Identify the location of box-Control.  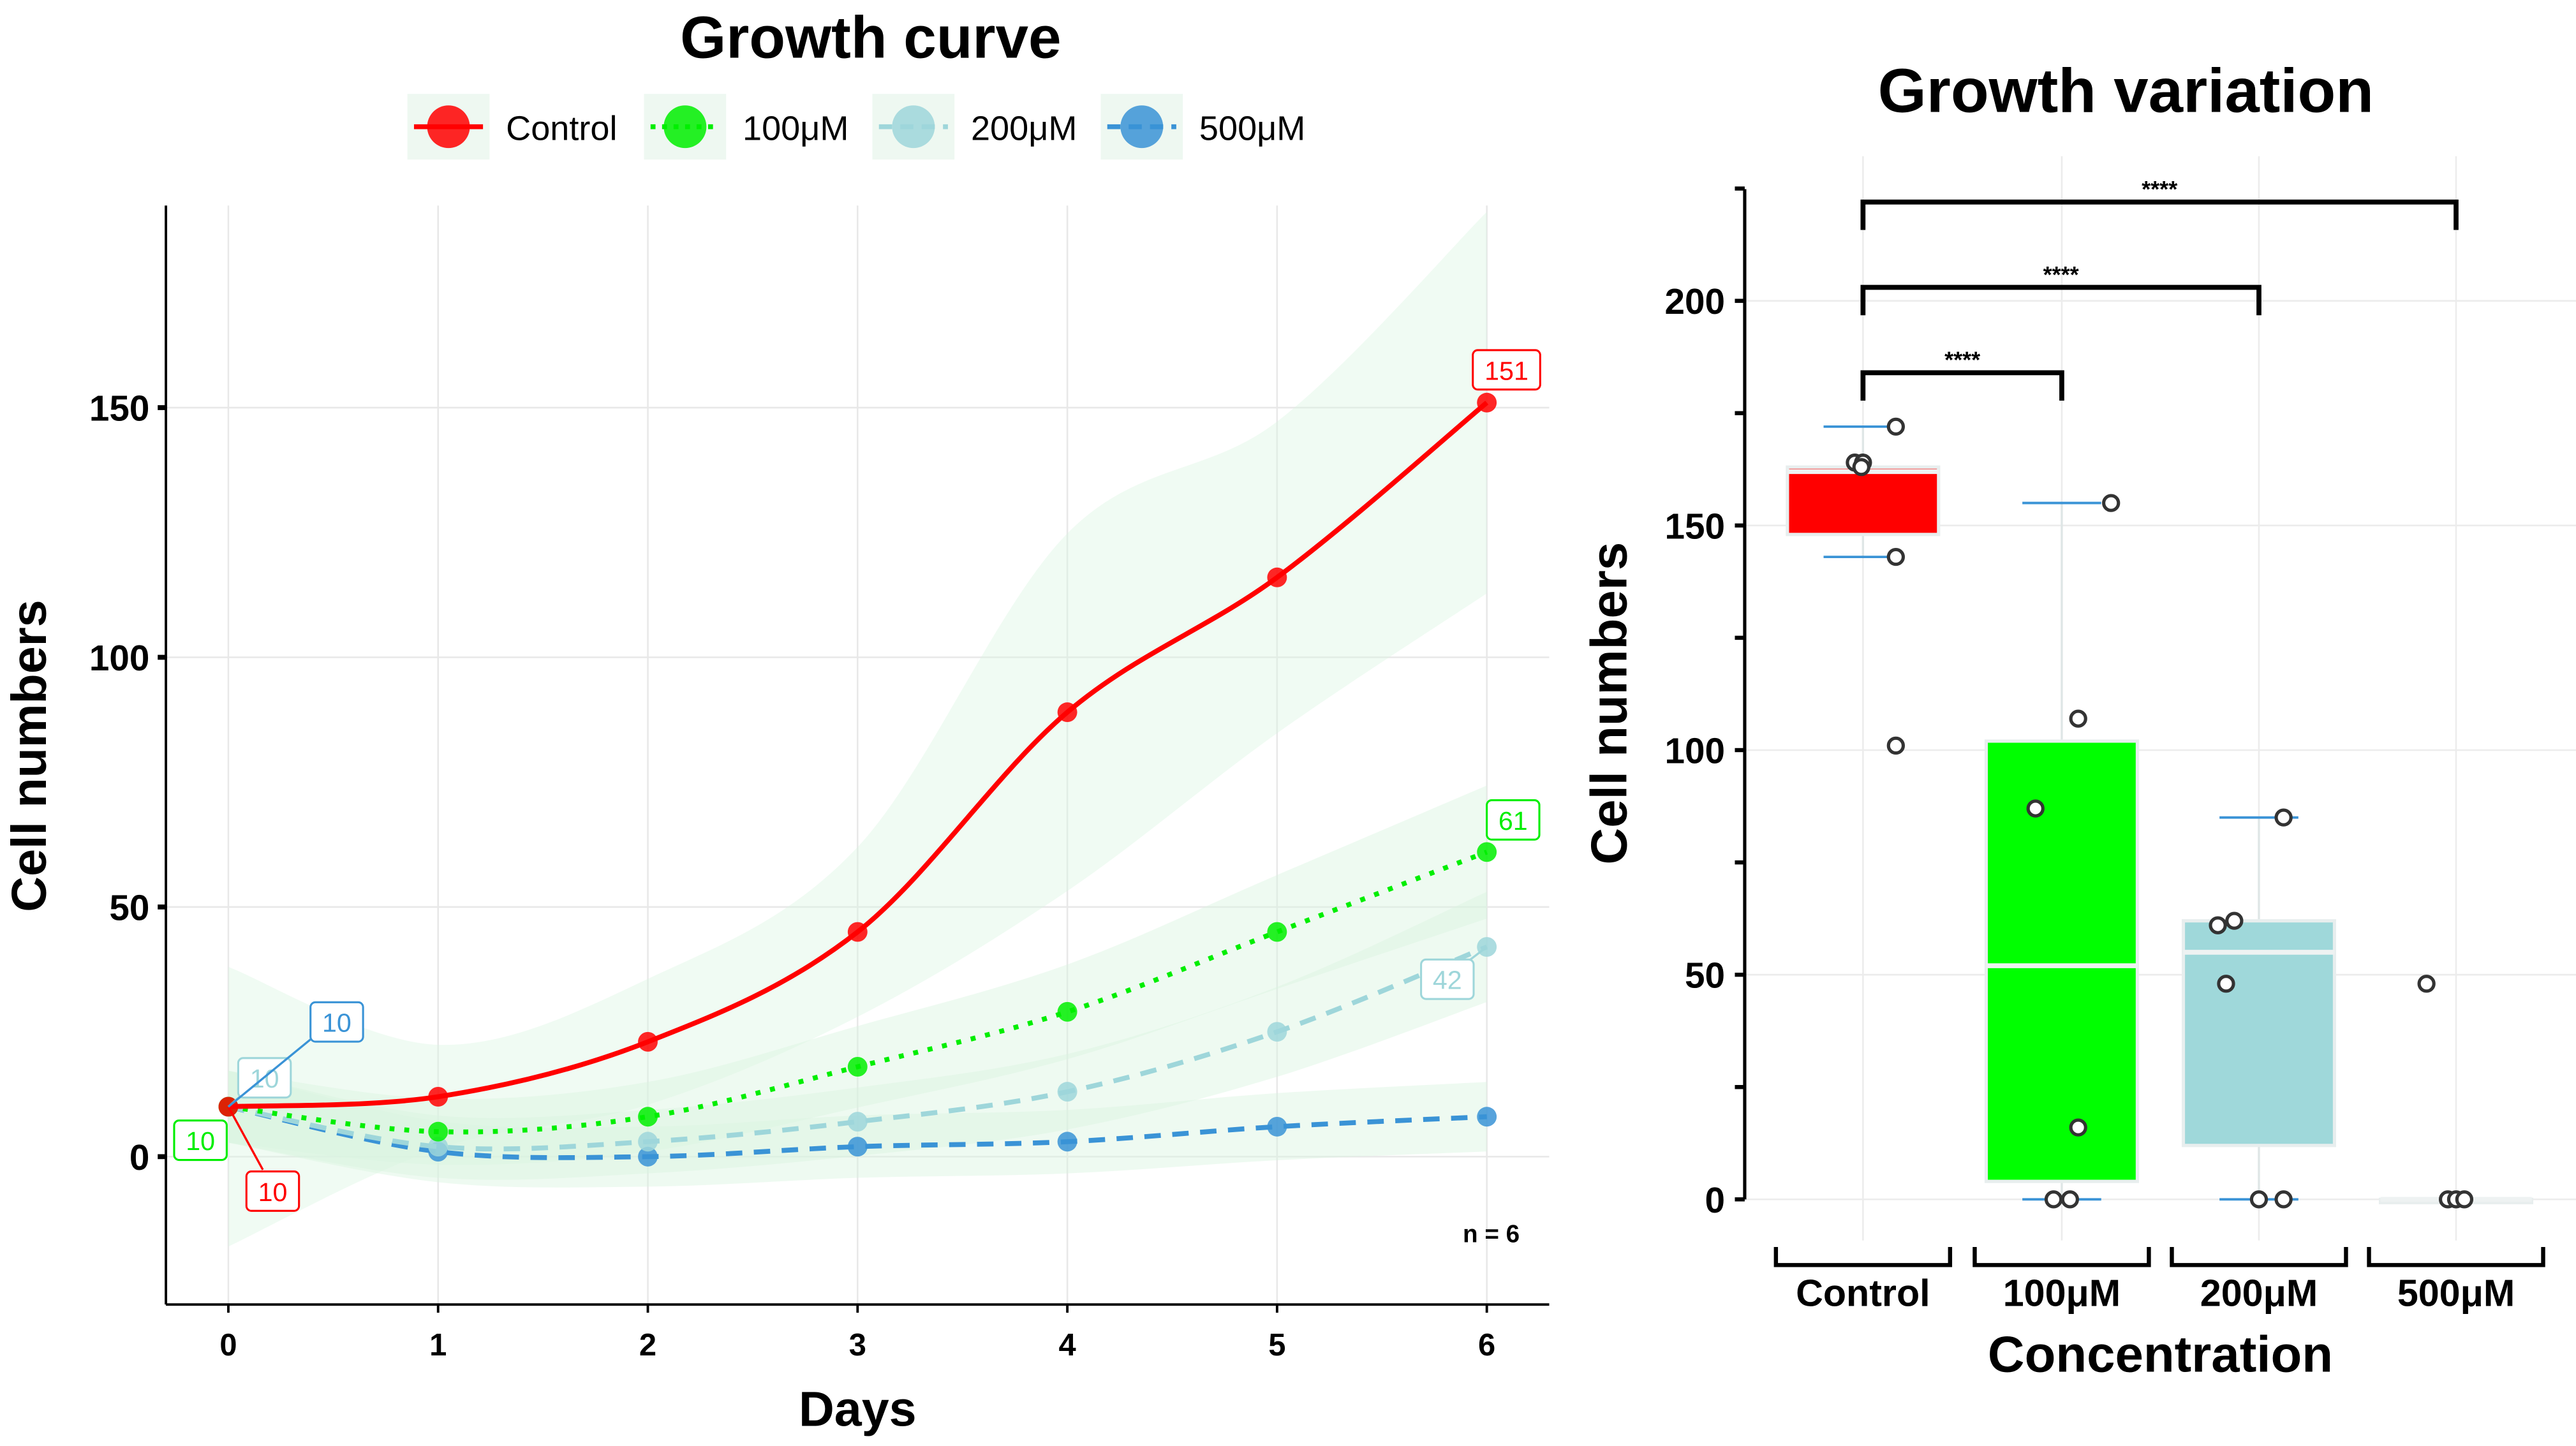
(1863, 500).